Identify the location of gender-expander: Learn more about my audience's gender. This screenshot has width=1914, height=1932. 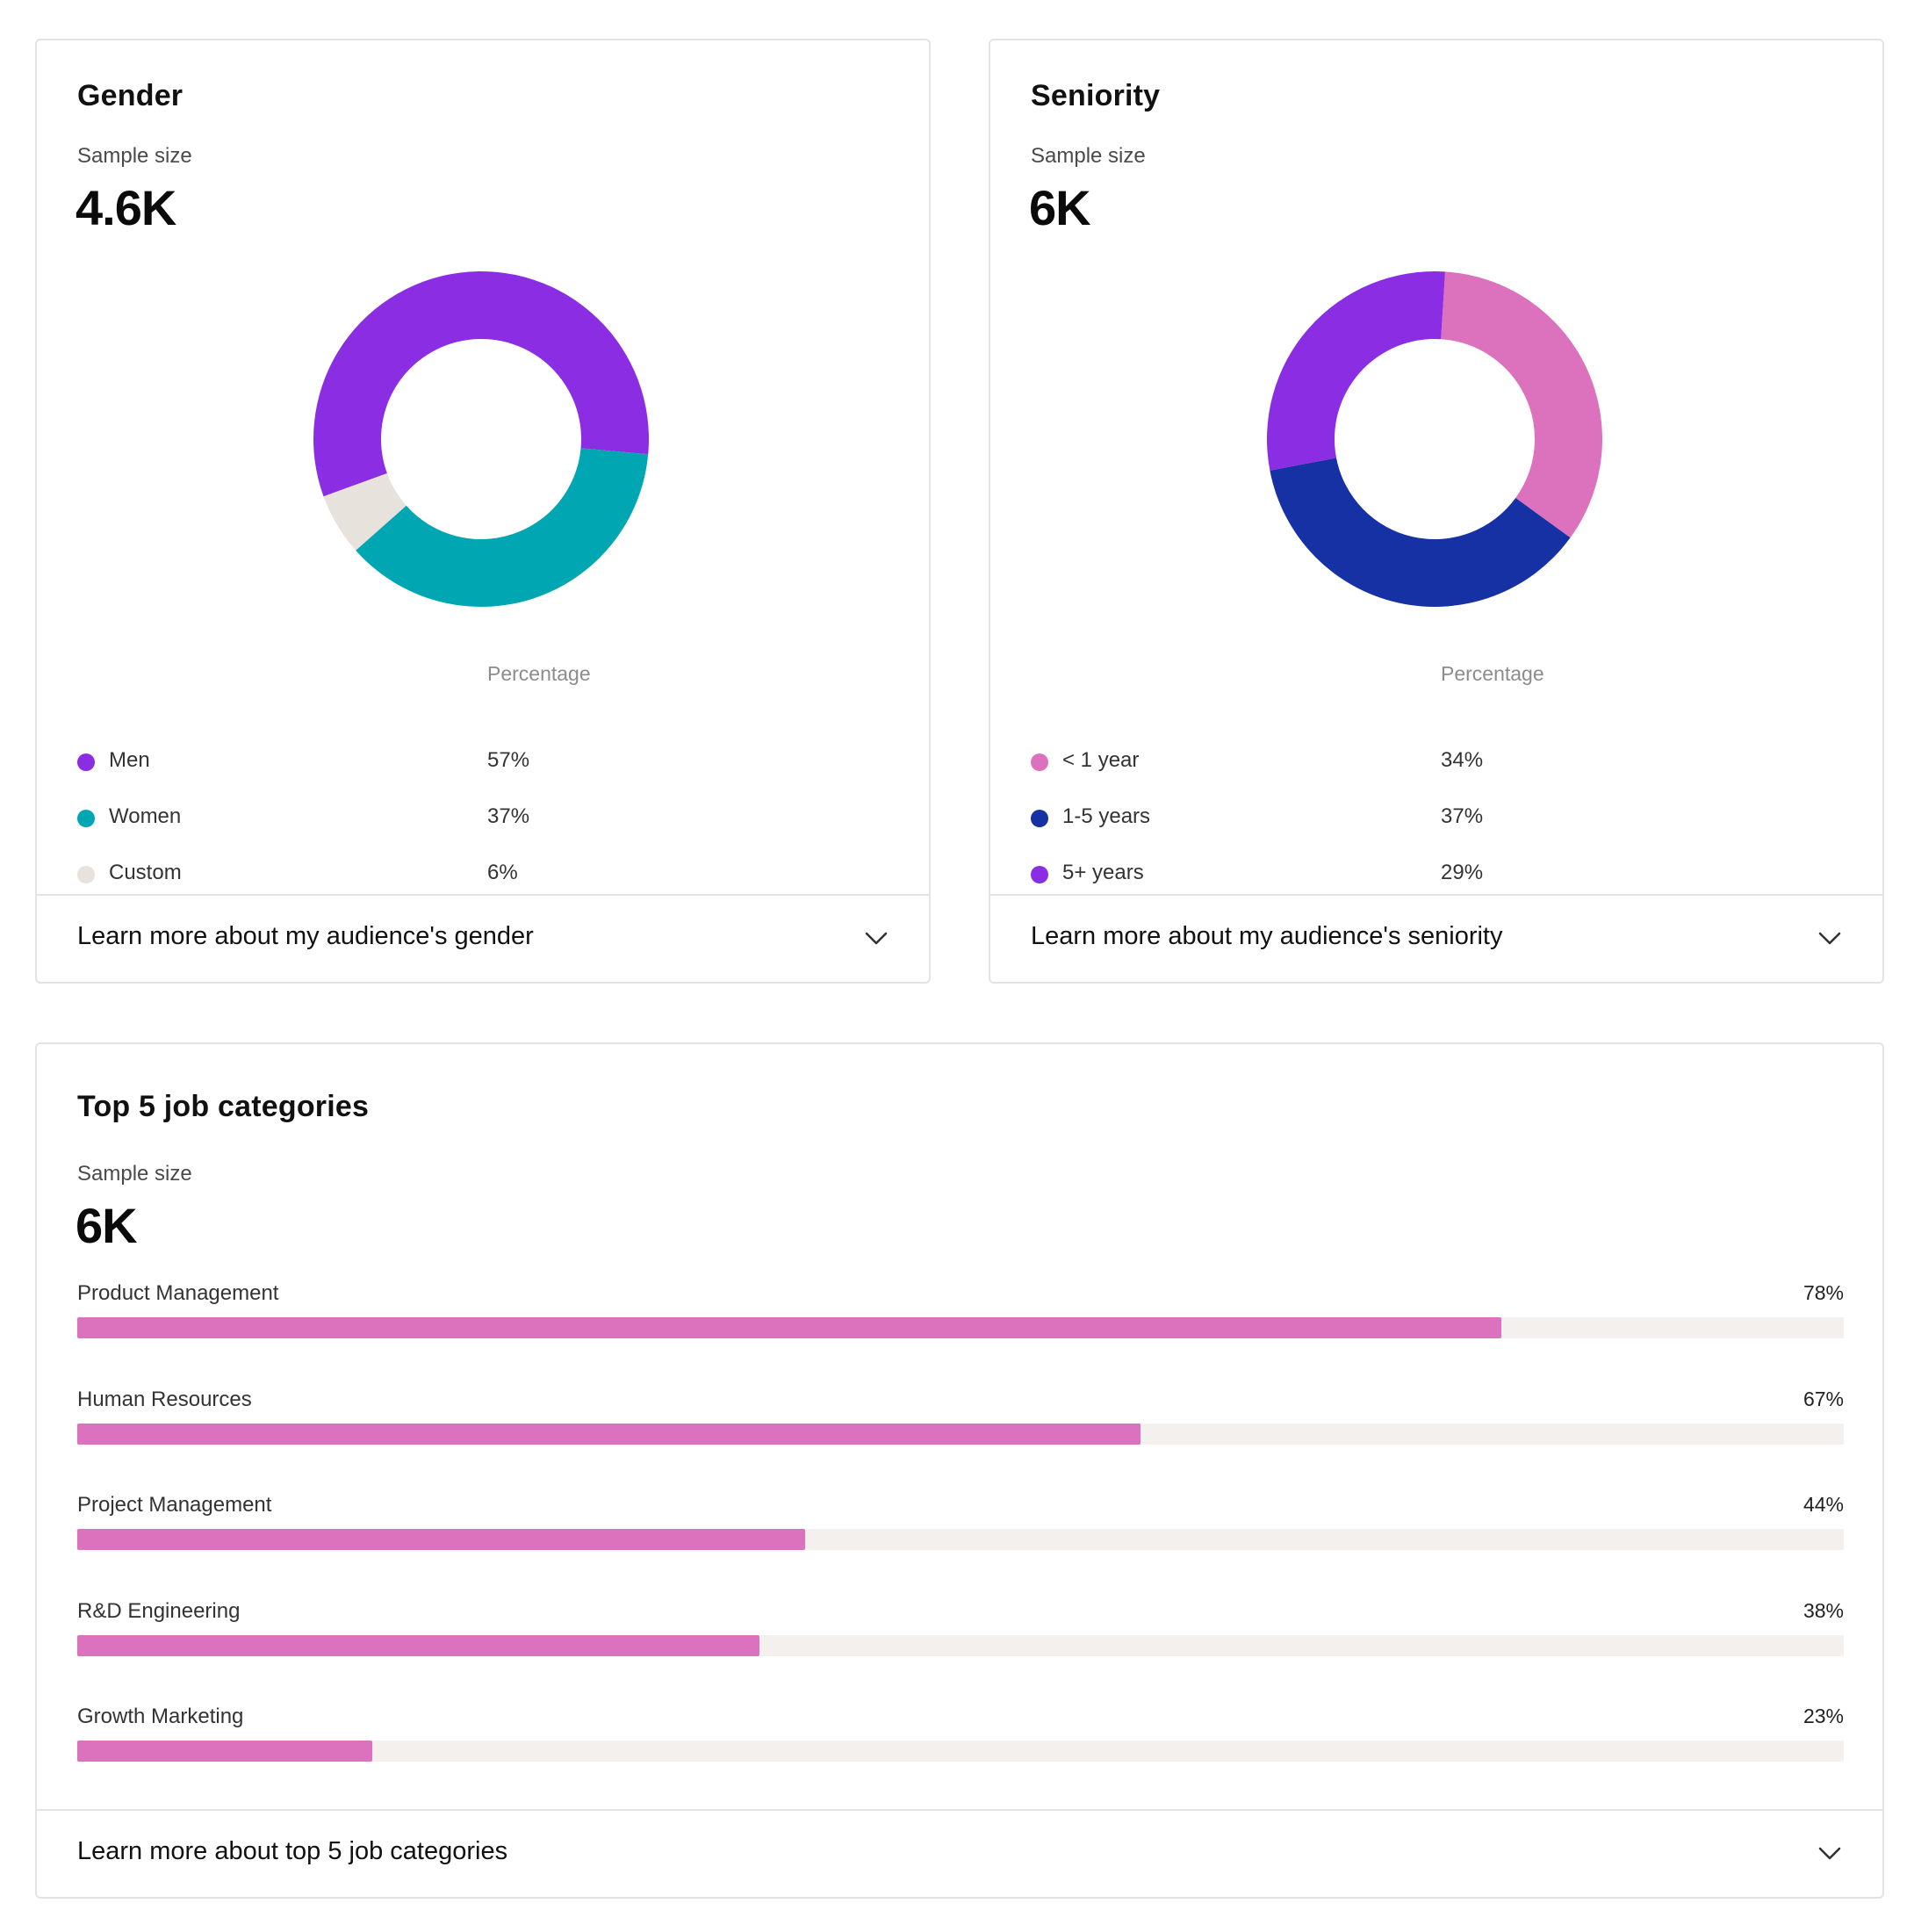
(483, 938).